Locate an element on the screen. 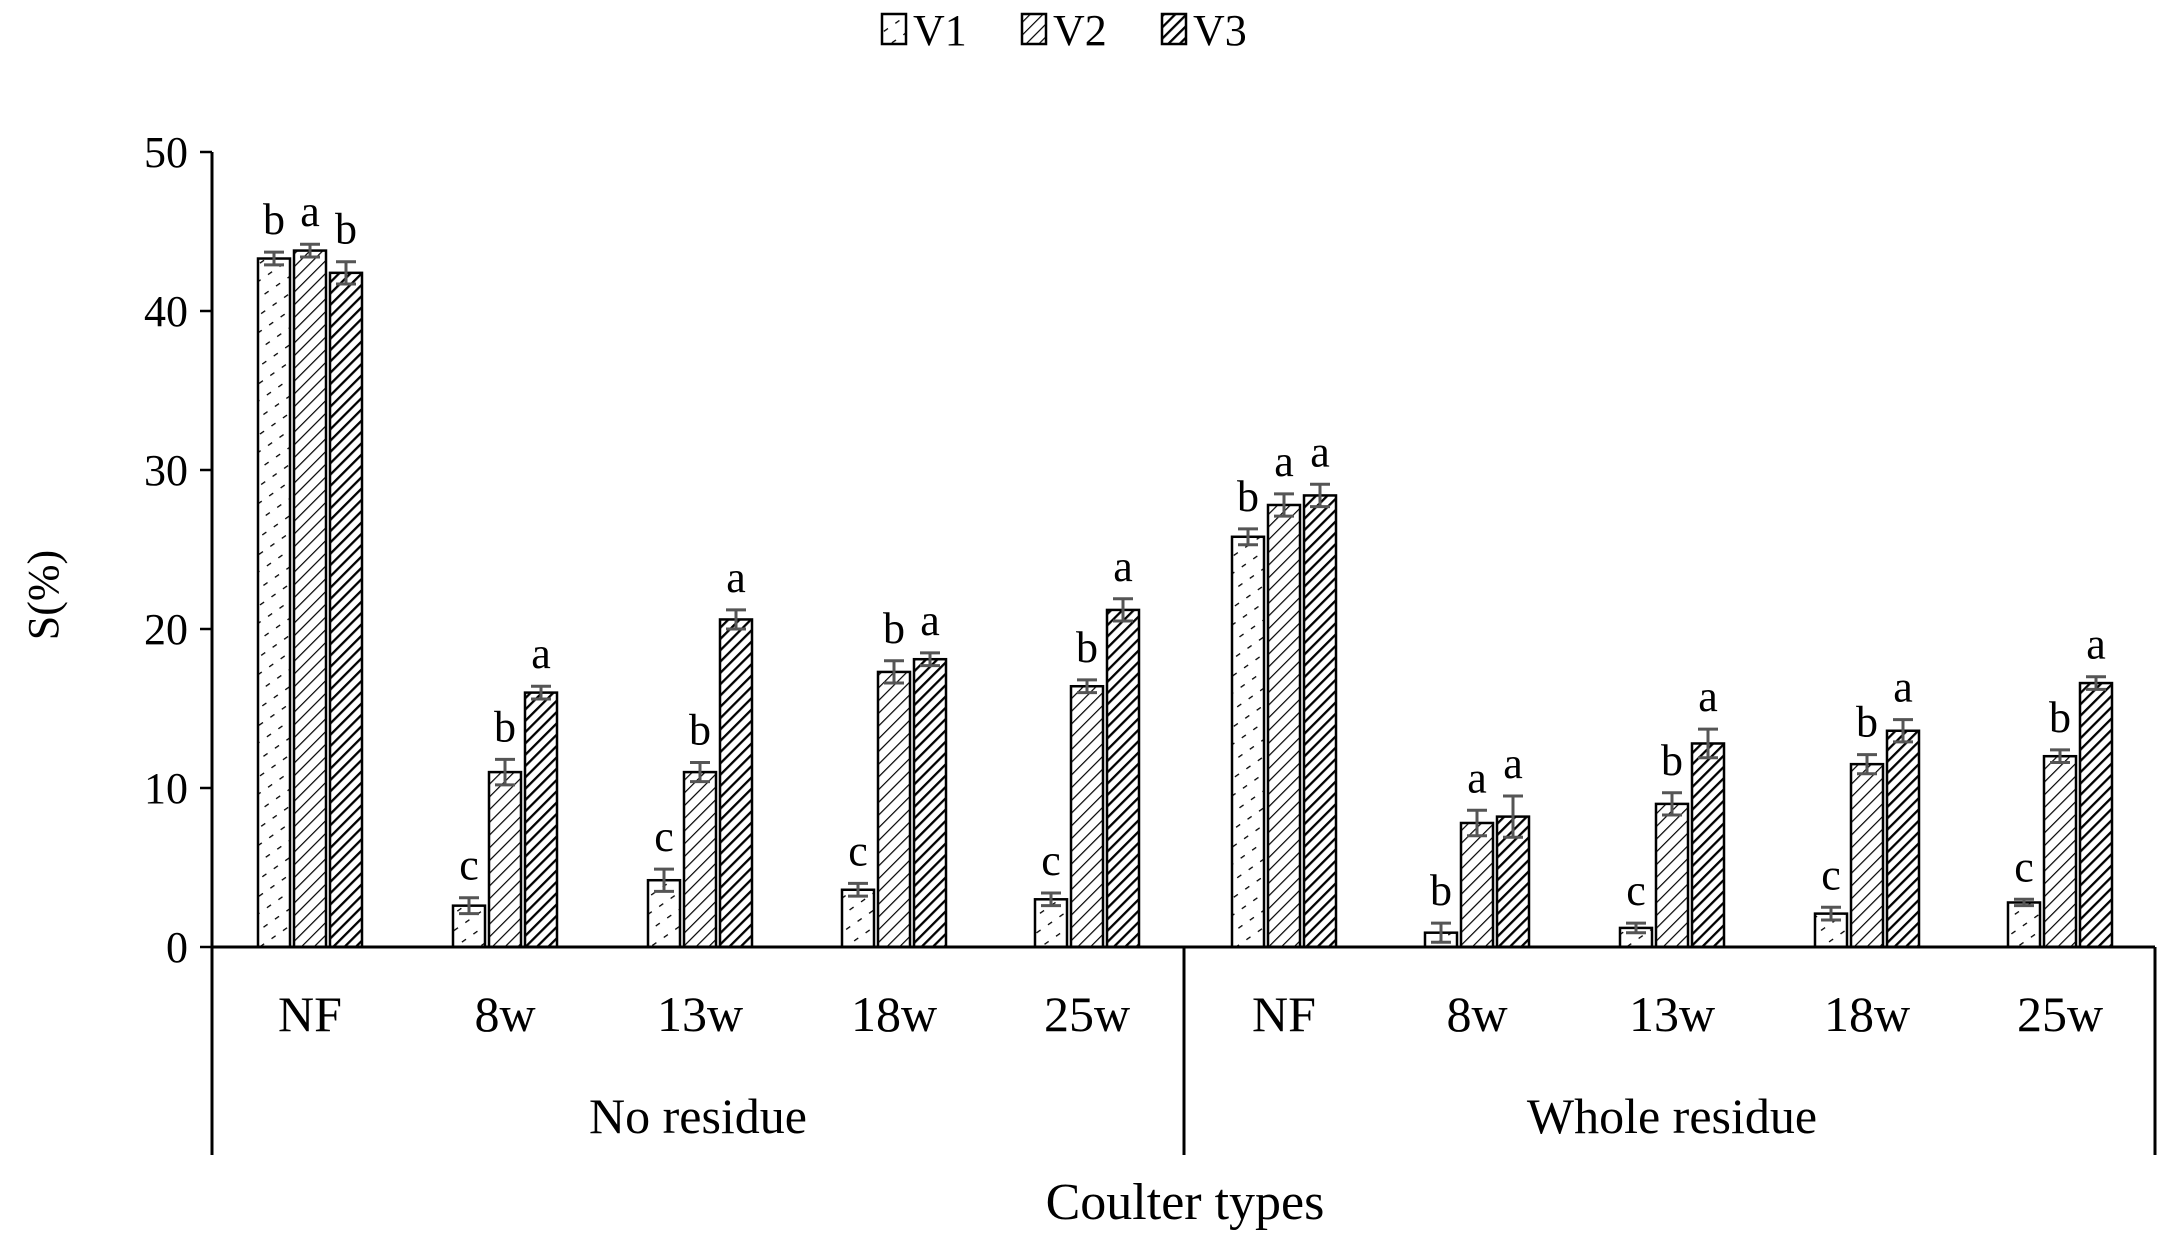 The width and height of the screenshot is (2162, 1238). y-tick-label: 0 is located at coordinates (177, 947).